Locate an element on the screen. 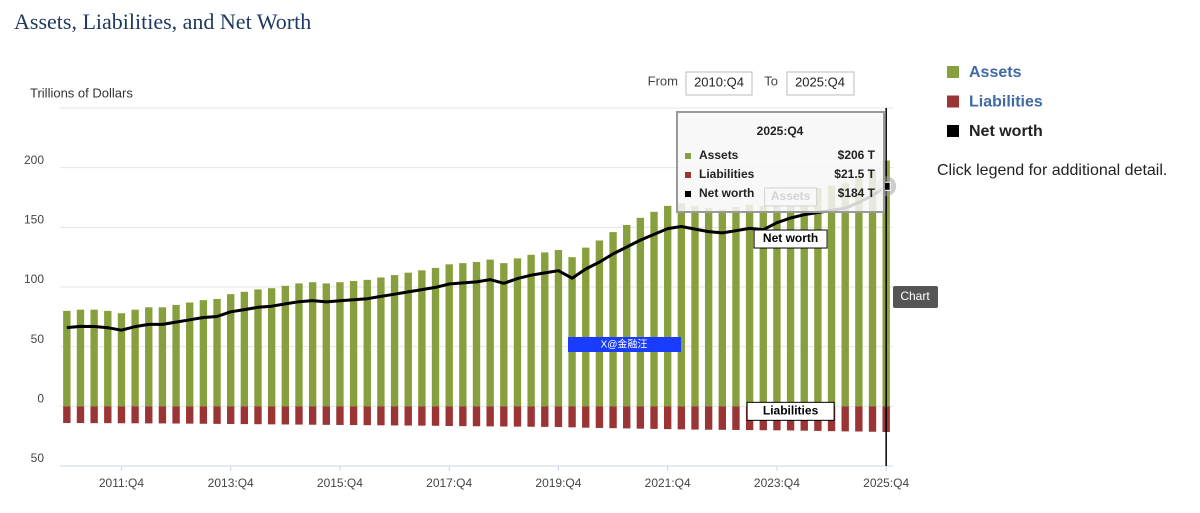  x-tick-label: 2015:Q4 is located at coordinates (340, 483).